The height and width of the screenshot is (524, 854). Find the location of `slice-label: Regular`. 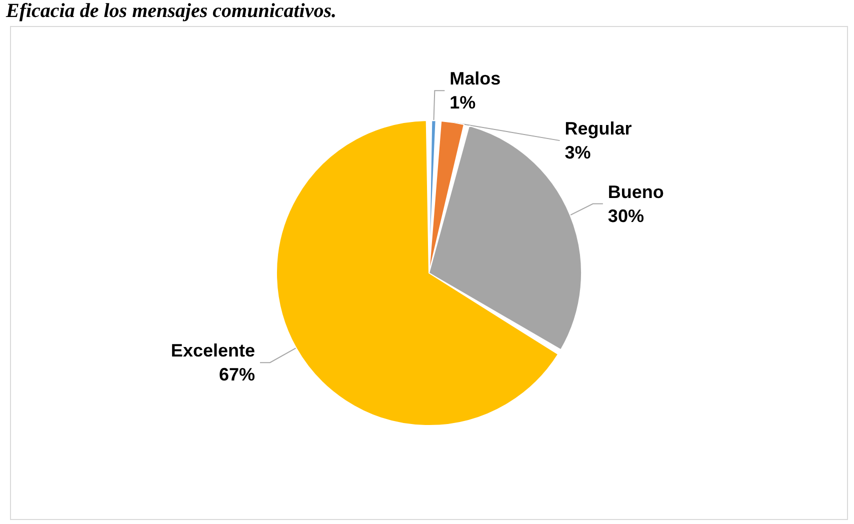

slice-label: Regular is located at coordinates (598, 128).